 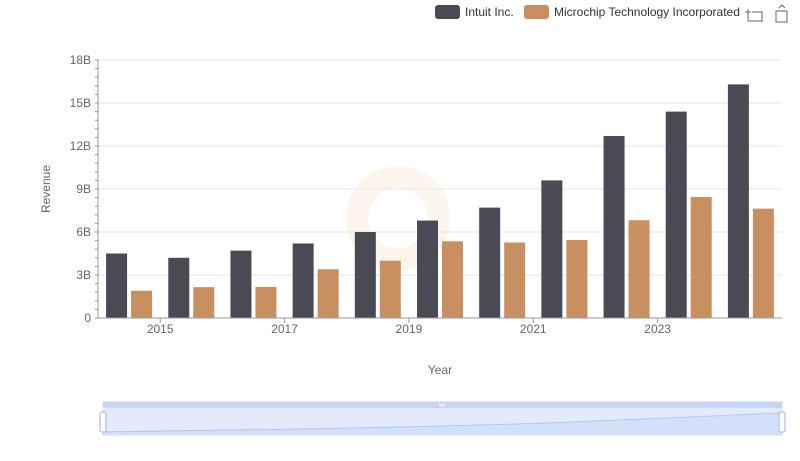 What do you see at coordinates (284, 329) in the screenshot?
I see `x-tick-label: 2017` at bounding box center [284, 329].